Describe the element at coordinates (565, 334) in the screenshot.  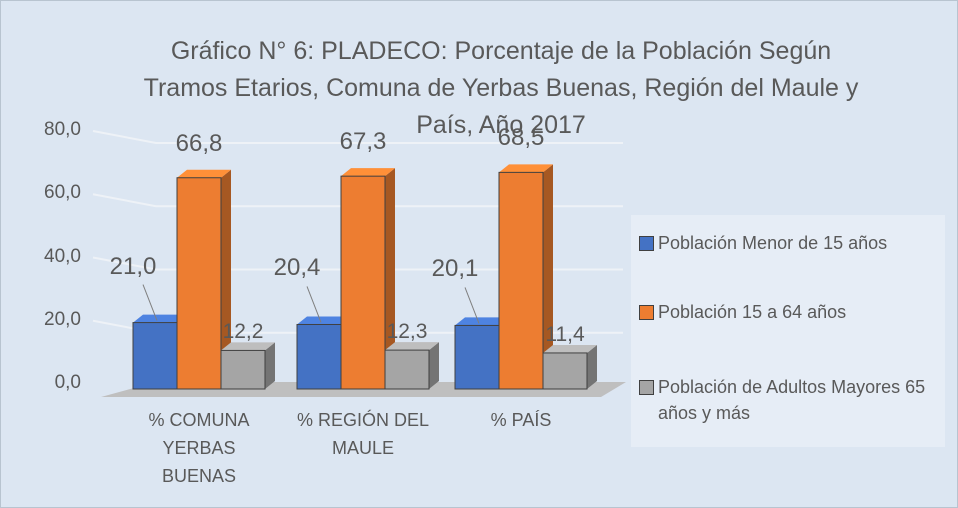
I see `value-label: 11,4` at that location.